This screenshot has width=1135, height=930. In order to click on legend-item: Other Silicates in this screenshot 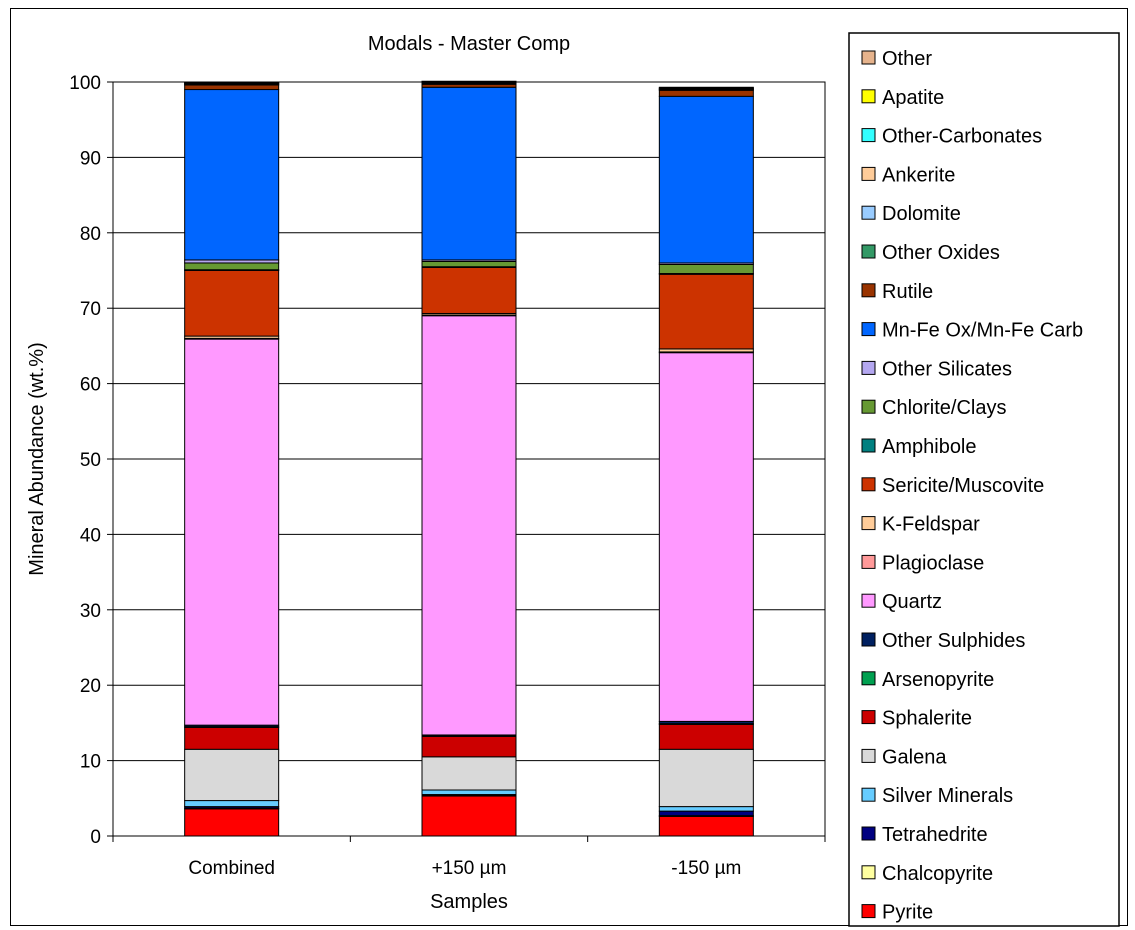, I will do `click(936, 369)`.